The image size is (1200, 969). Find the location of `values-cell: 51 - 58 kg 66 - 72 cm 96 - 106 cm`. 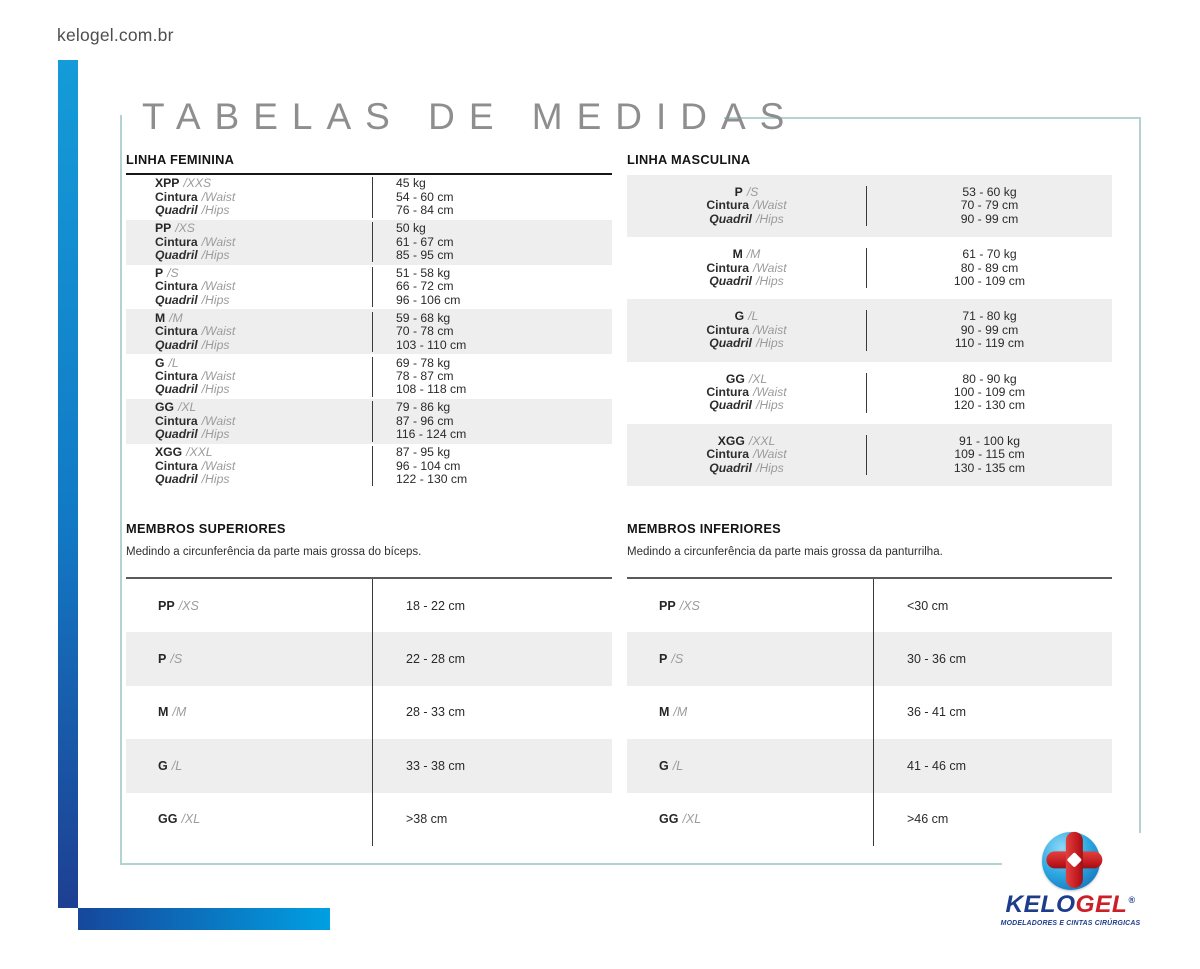

values-cell: 51 - 58 kg 66 - 72 cm 96 - 106 cm is located at coordinates (492, 286).